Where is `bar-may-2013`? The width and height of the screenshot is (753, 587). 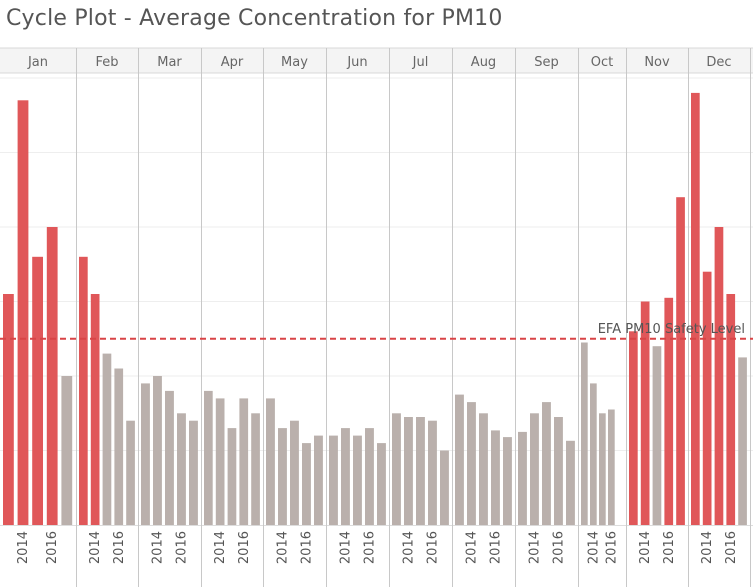 bar-may-2013 is located at coordinates (270, 461).